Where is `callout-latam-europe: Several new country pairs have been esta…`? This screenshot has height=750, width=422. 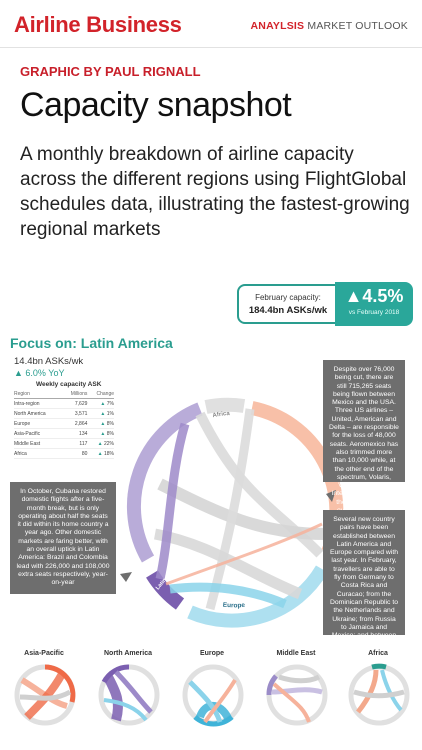 callout-latam-europe: Several new country pairs have been esta… is located at coordinates (364, 578).